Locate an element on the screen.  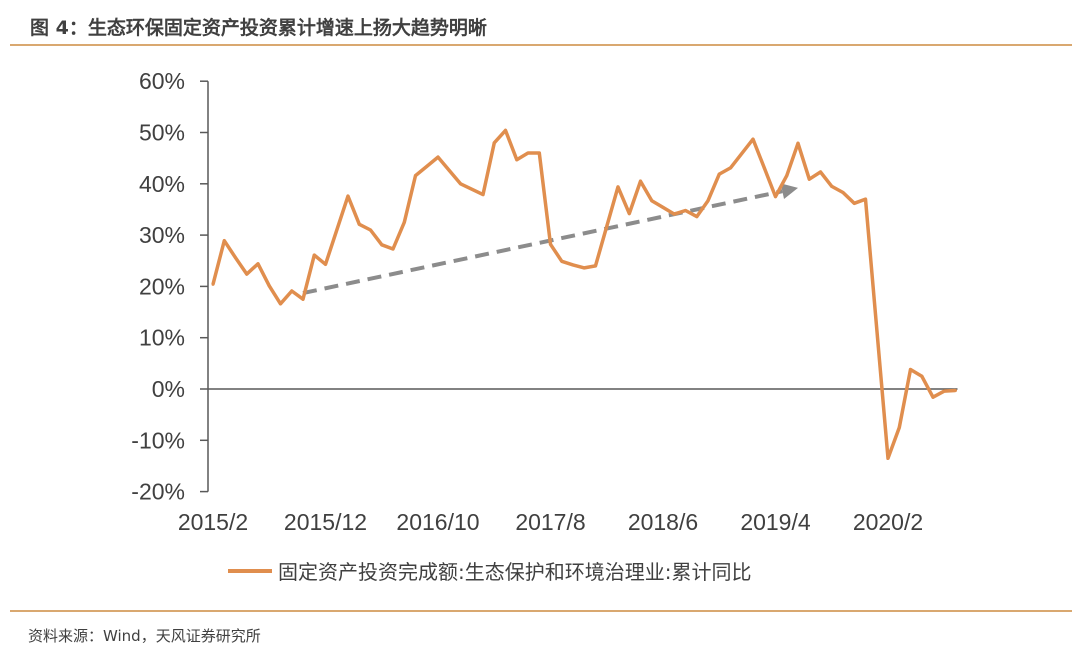
trend-arrow-head is located at coordinates (789, 191).